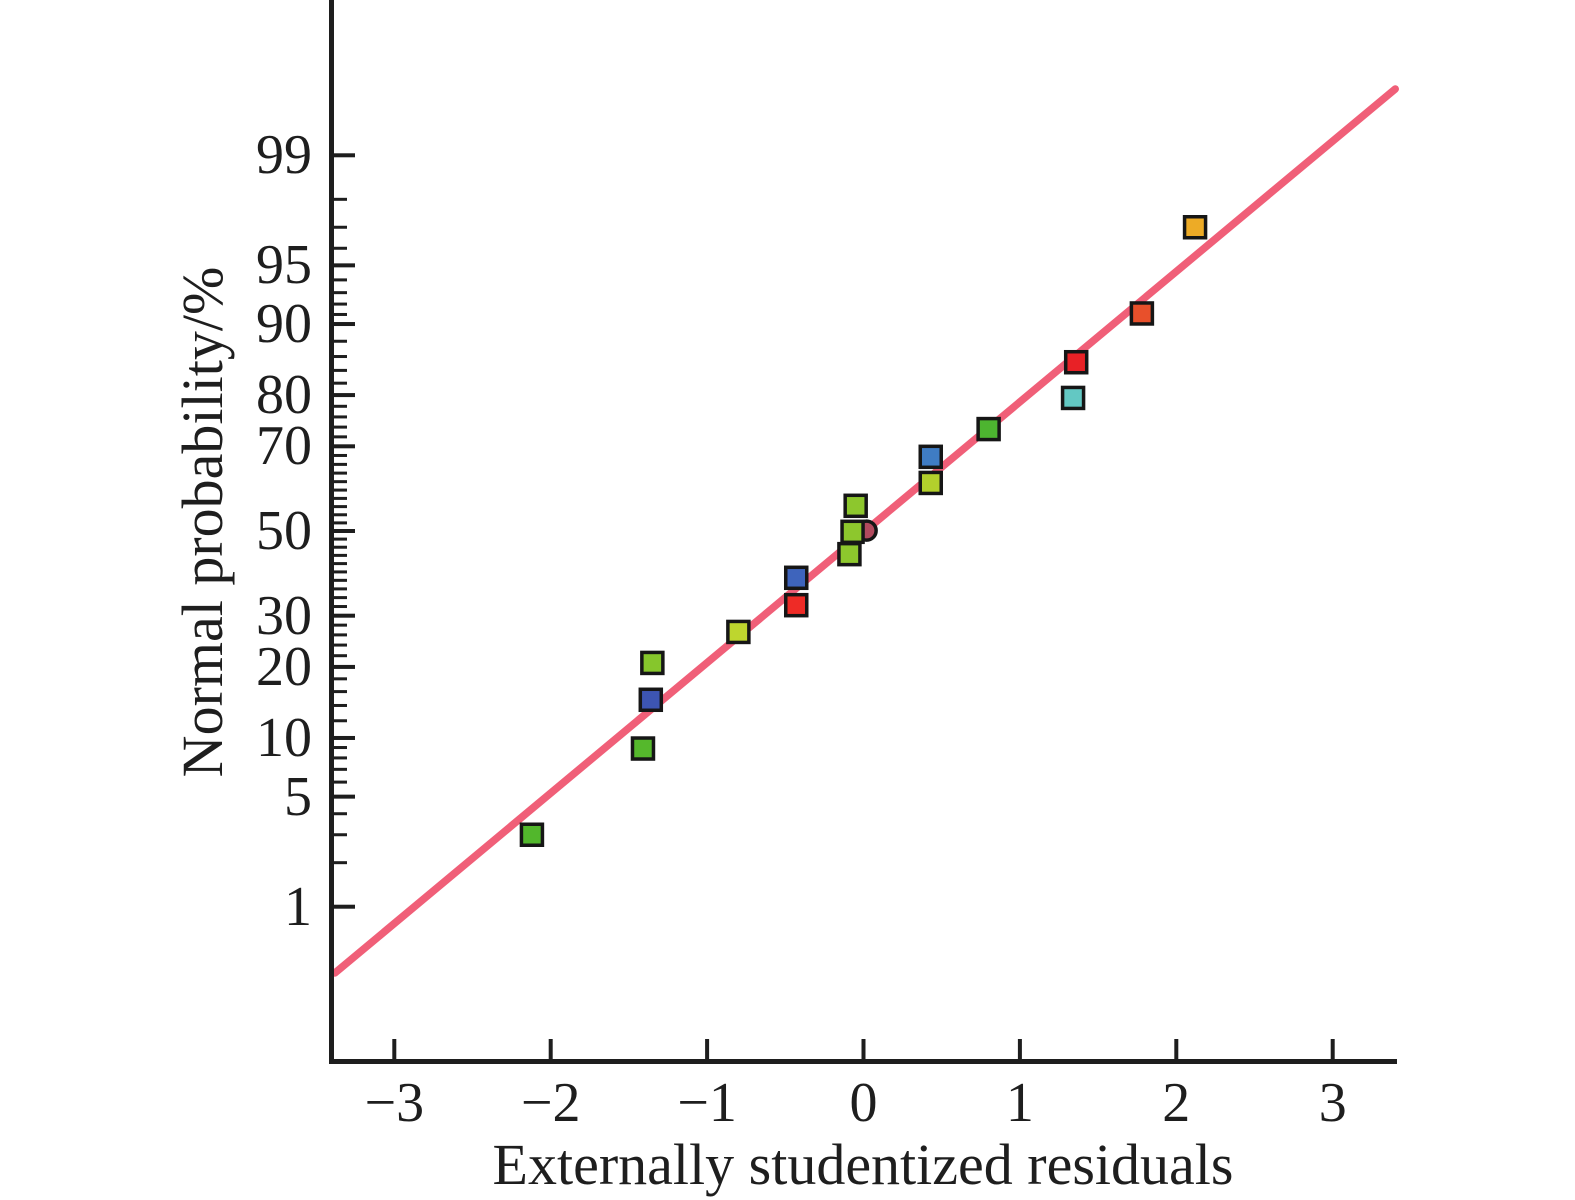 This screenshot has height=1200, width=1575. I want to click on y-tick-label: 30, so click(284, 615).